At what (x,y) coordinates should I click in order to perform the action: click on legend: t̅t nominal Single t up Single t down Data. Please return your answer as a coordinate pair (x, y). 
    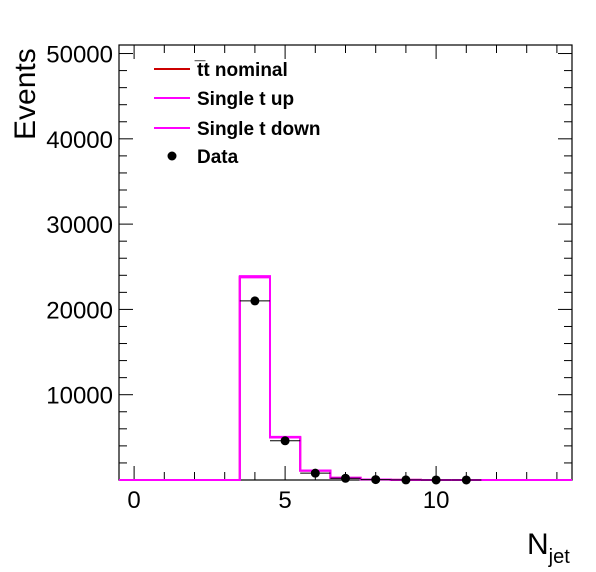
    Looking at the image, I should click on (237, 114).